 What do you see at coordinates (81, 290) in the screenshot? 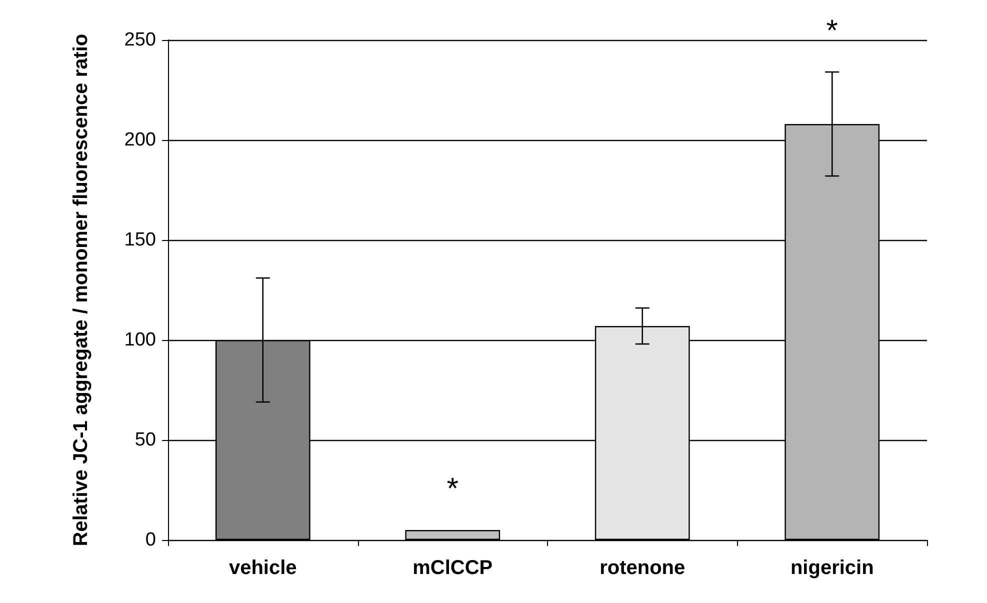
I see `y-axis-title: Relative JC-1 aggregate / monomer fluorescence ratio` at bounding box center [81, 290].